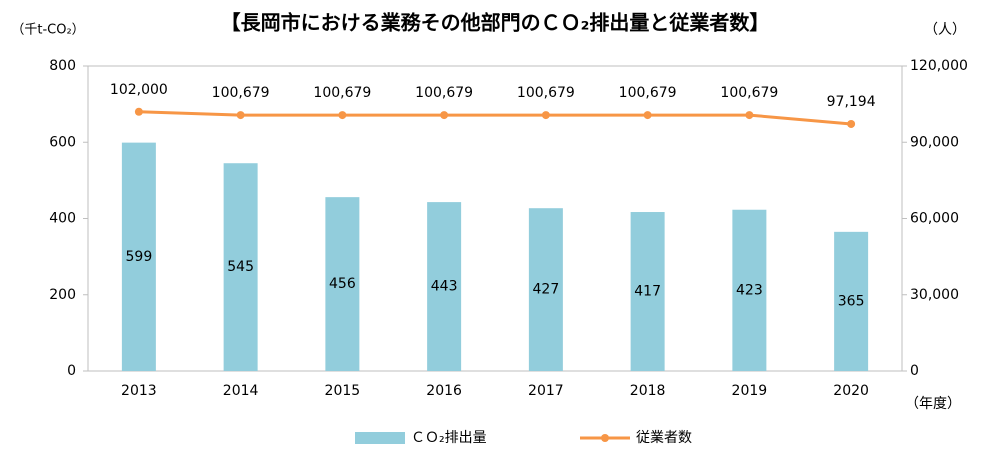  I want to click on bar-value-label: 427, so click(546, 290).